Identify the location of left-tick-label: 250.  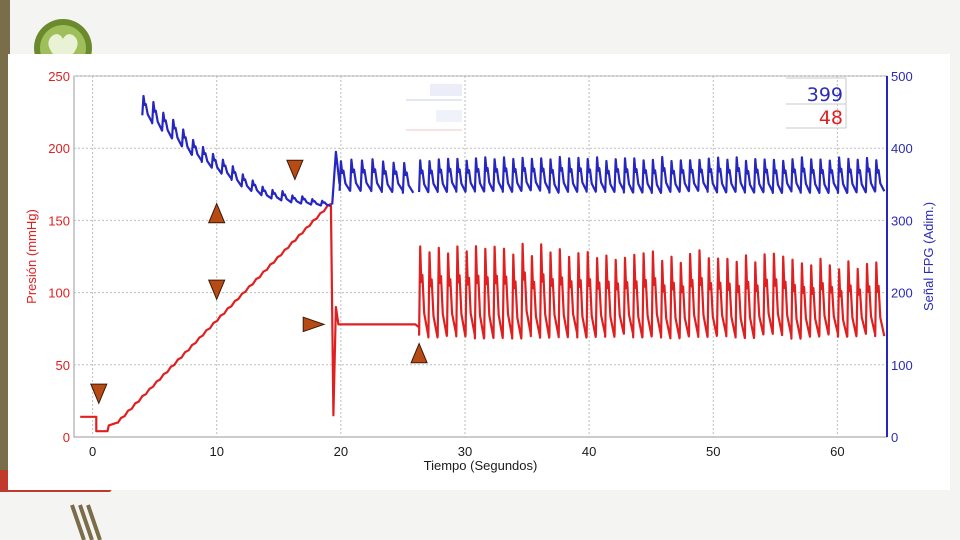
(59, 76).